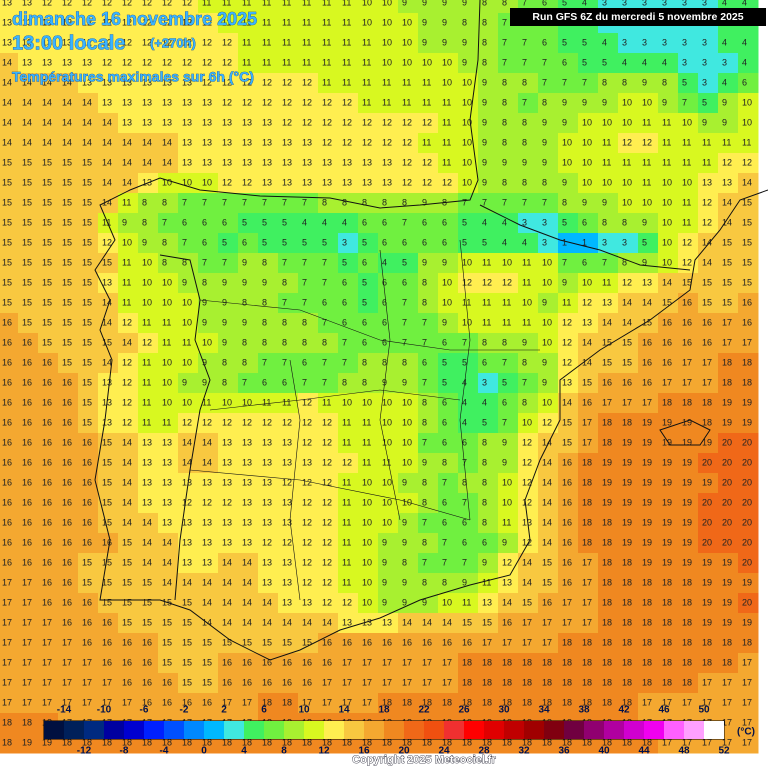  What do you see at coordinates (224, 710) in the screenshot?
I see `colorbar-label: 2` at bounding box center [224, 710].